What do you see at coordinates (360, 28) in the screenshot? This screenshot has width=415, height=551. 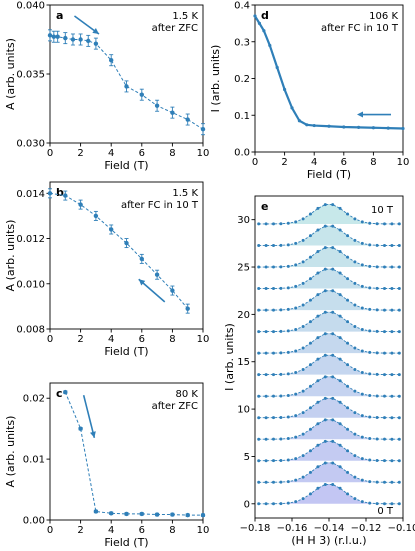 I see `annotation-line: after FC in 10 T` at bounding box center [360, 28].